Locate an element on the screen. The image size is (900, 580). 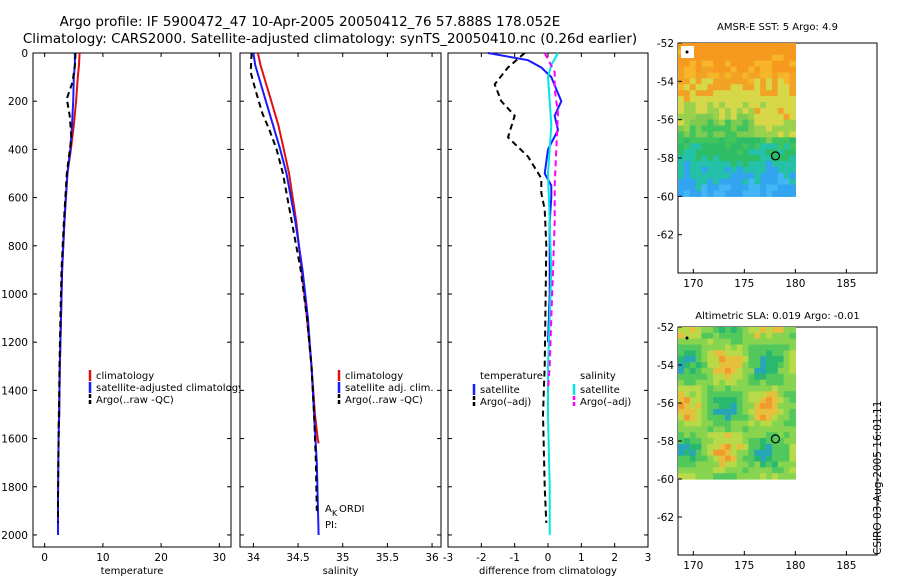
difference-xtick-label: 1 is located at coordinates (581, 558).